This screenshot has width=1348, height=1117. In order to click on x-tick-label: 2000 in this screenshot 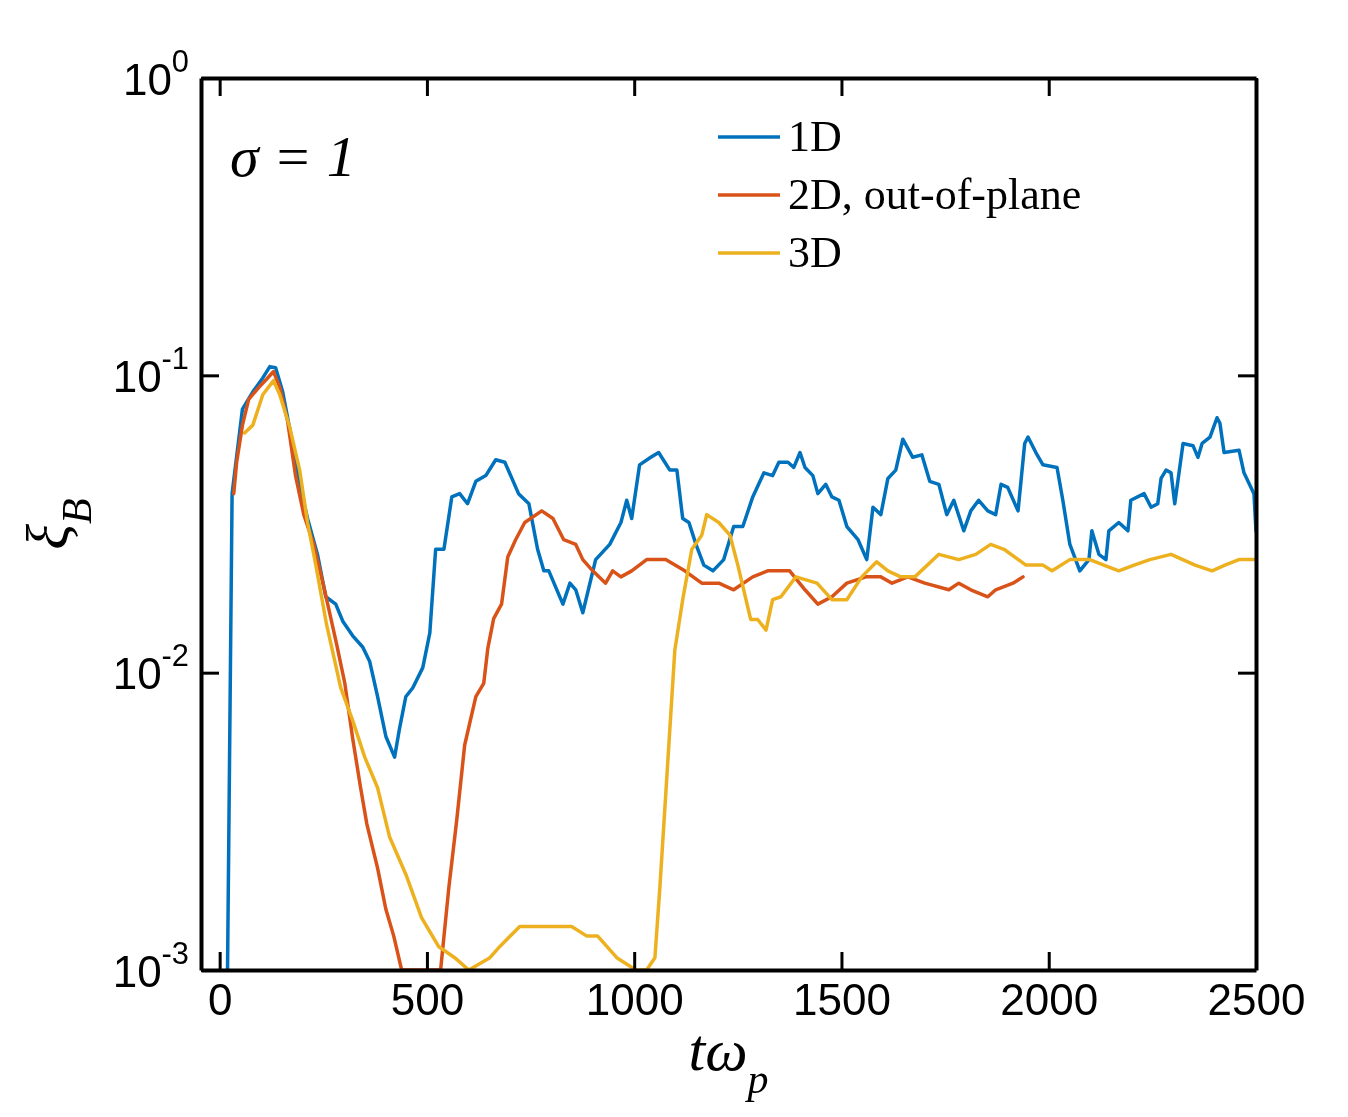, I will do `click(1049, 1000)`.